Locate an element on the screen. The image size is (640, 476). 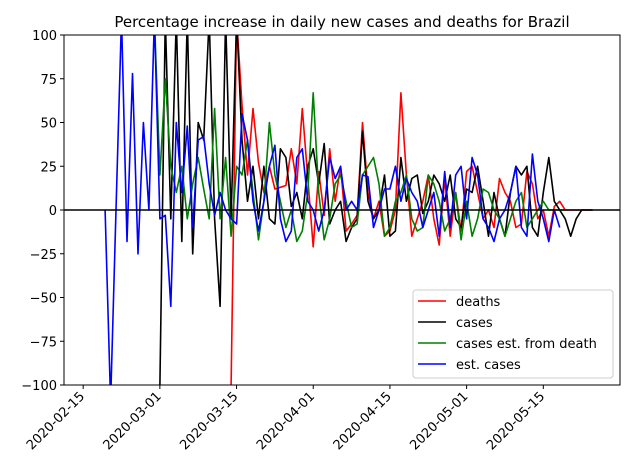
legend-label: cases est. from death is located at coordinates (526, 344).